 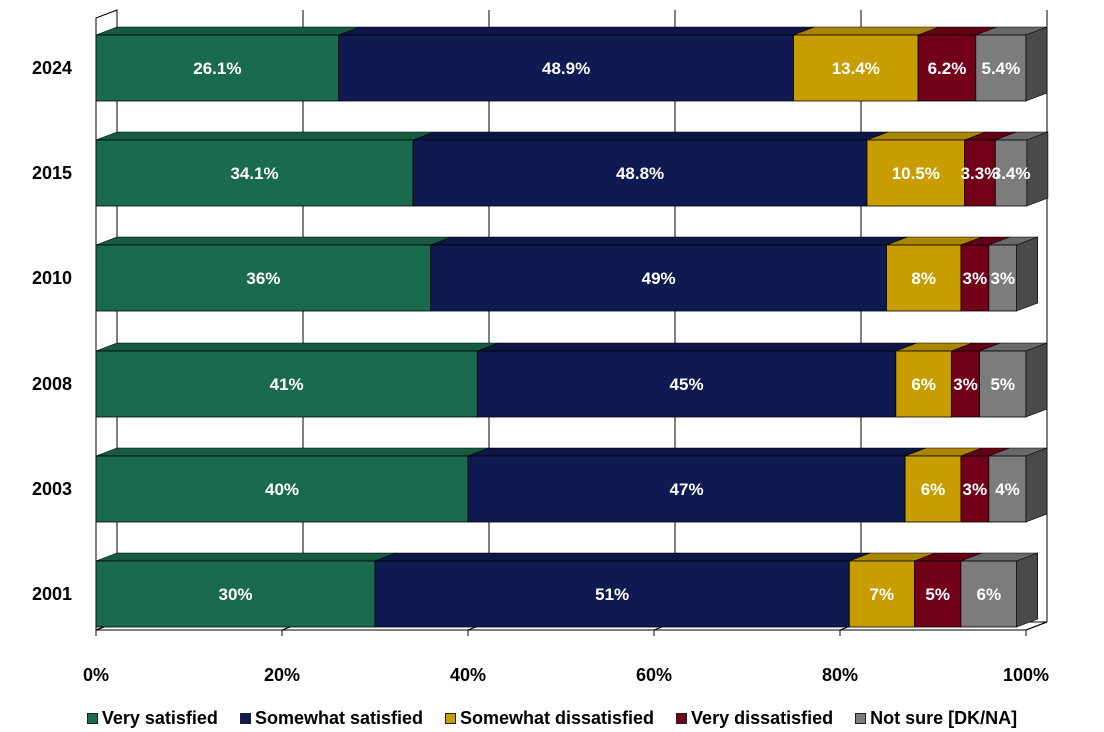 What do you see at coordinates (52, 489) in the screenshot?
I see `y-tick-label: 2003` at bounding box center [52, 489].